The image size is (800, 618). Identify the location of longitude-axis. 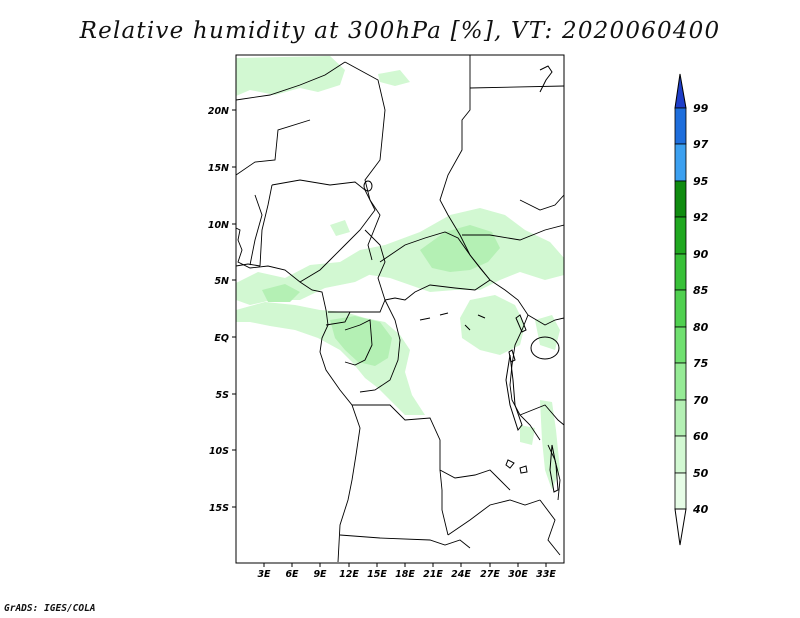
(405, 565).